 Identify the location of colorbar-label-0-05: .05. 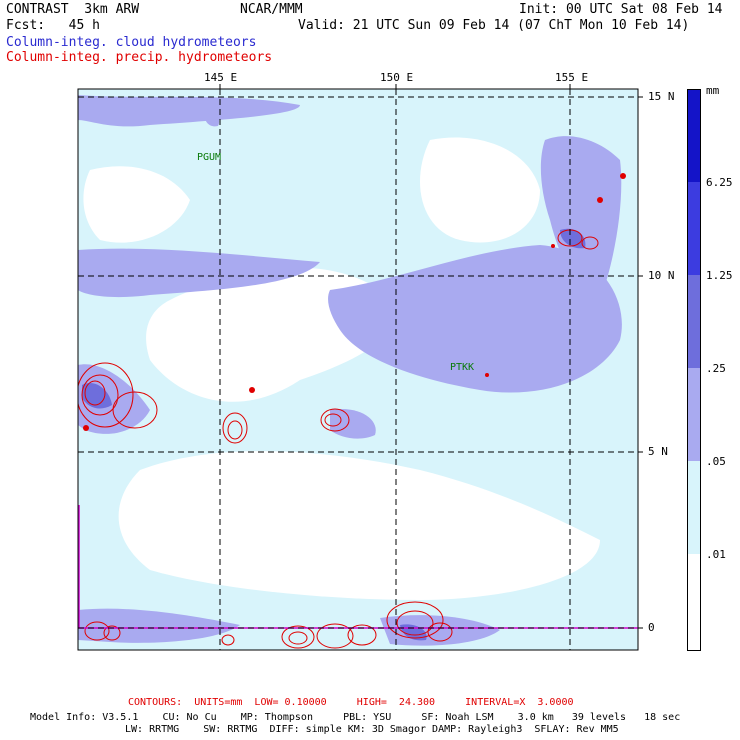
(716, 461).